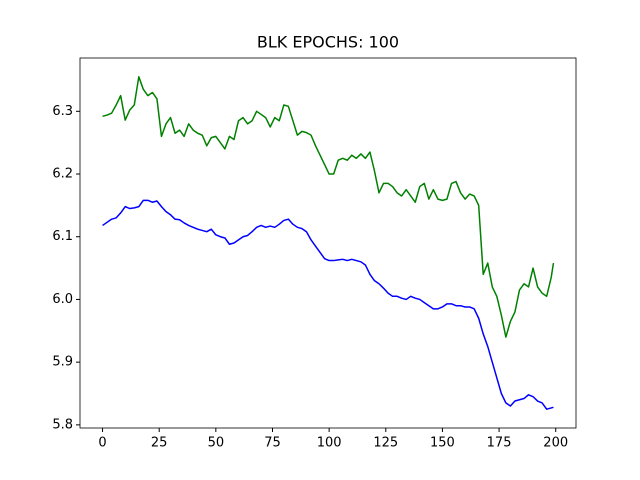  Describe the element at coordinates (102, 443) in the screenshot. I see `x-tick-label: 0` at that location.